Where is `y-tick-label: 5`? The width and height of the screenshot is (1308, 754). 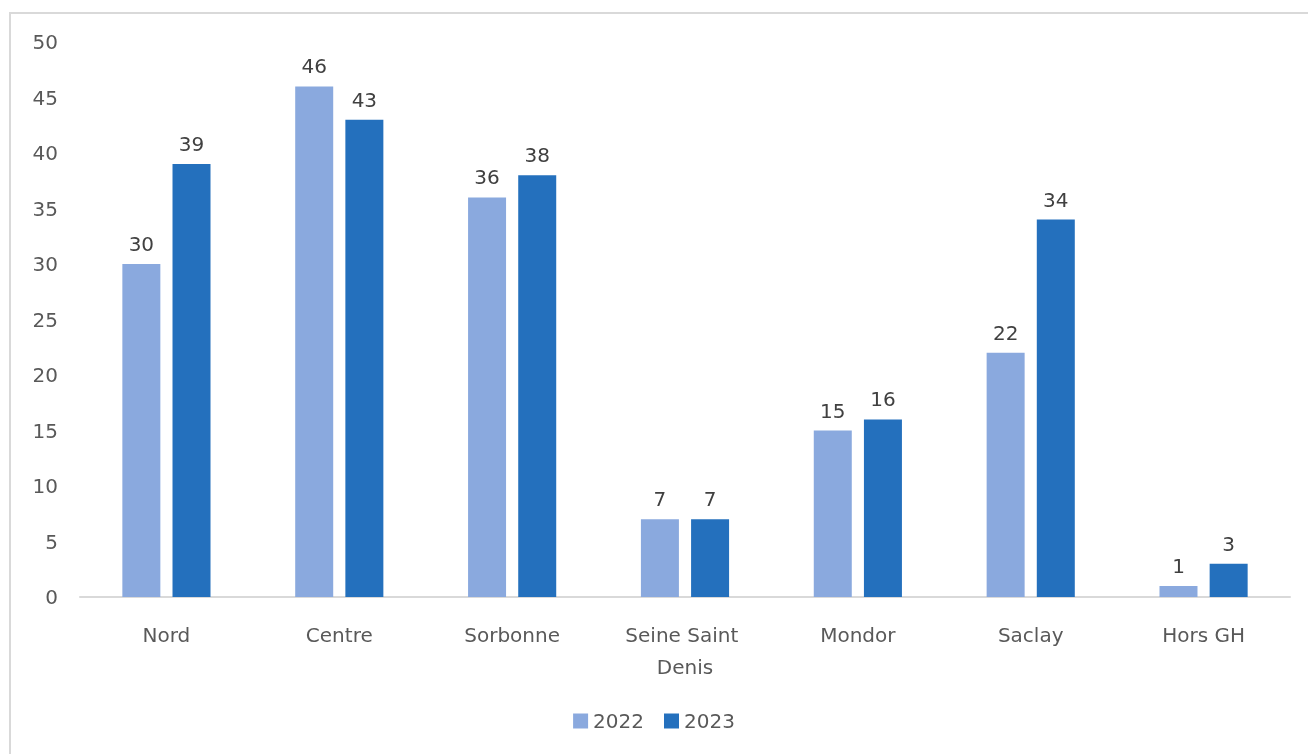
y-tick-label: 5 is located at coordinates (51, 541).